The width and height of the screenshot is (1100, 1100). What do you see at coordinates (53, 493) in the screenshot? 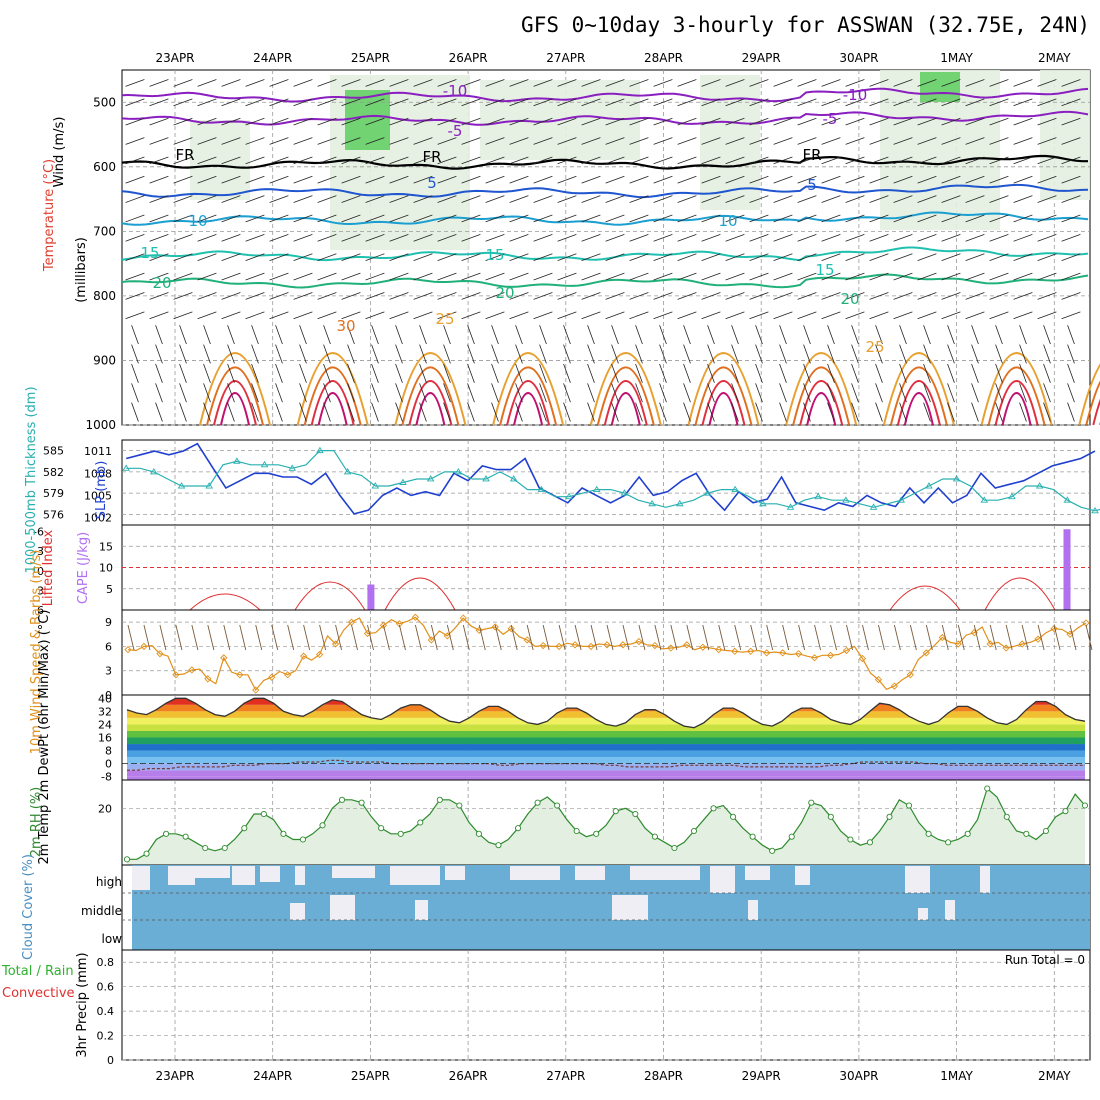
I see `thickness-tick-label: 579` at bounding box center [53, 493].